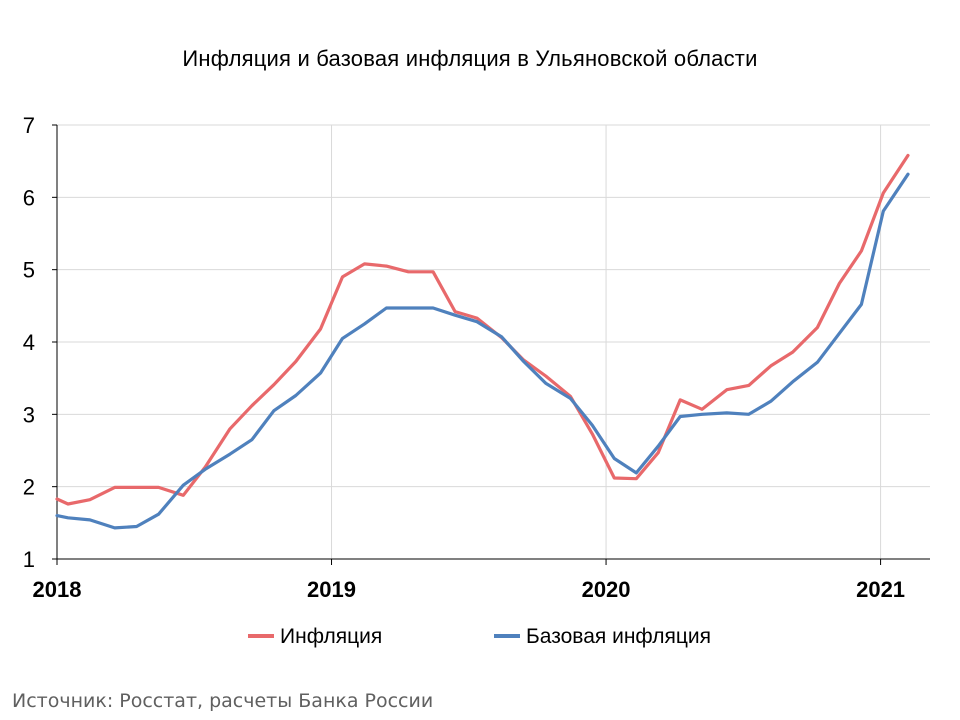 This screenshot has height=720, width=960. What do you see at coordinates (29, 342) in the screenshot?
I see `y-tick-label: 4` at bounding box center [29, 342].